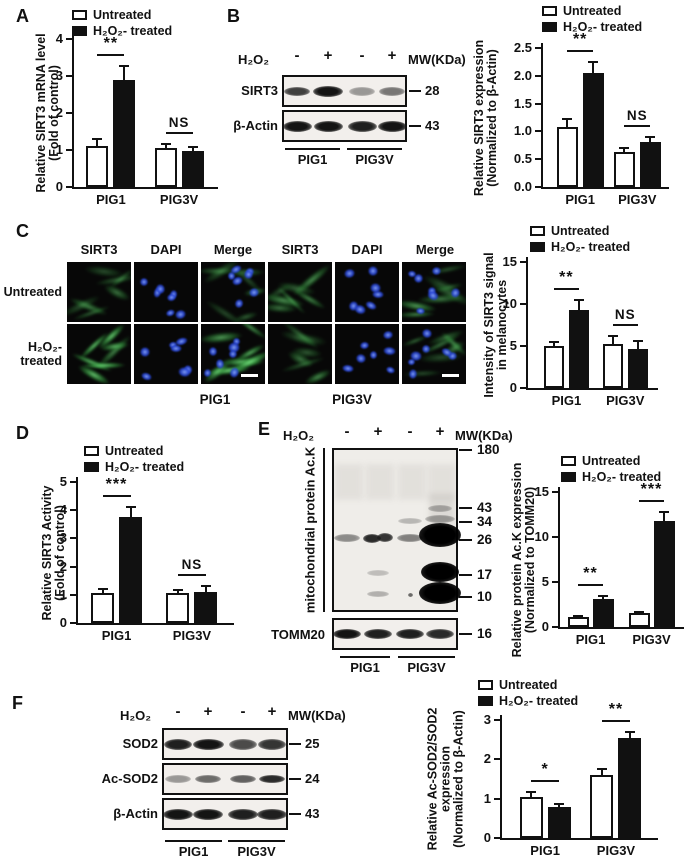  I want to click on if-group-label: PIG3V, so click(352, 399).